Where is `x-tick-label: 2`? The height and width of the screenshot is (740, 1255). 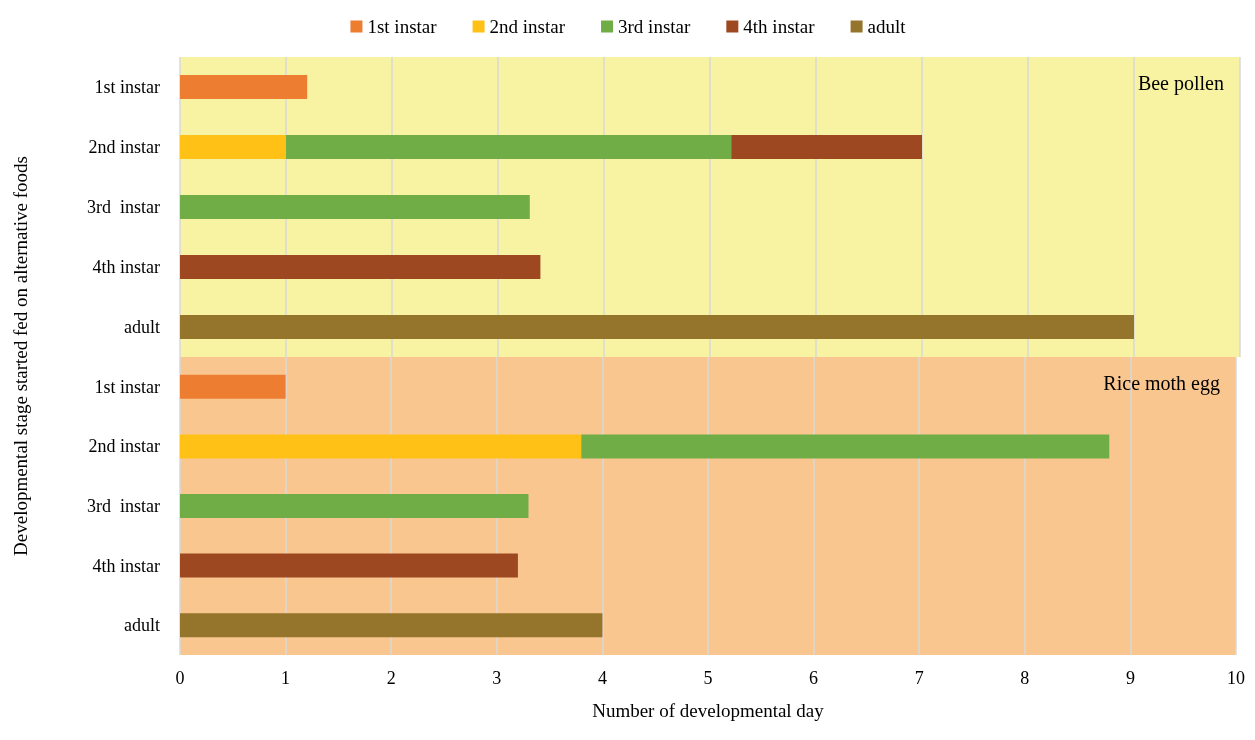 x-tick-label: 2 is located at coordinates (391, 678).